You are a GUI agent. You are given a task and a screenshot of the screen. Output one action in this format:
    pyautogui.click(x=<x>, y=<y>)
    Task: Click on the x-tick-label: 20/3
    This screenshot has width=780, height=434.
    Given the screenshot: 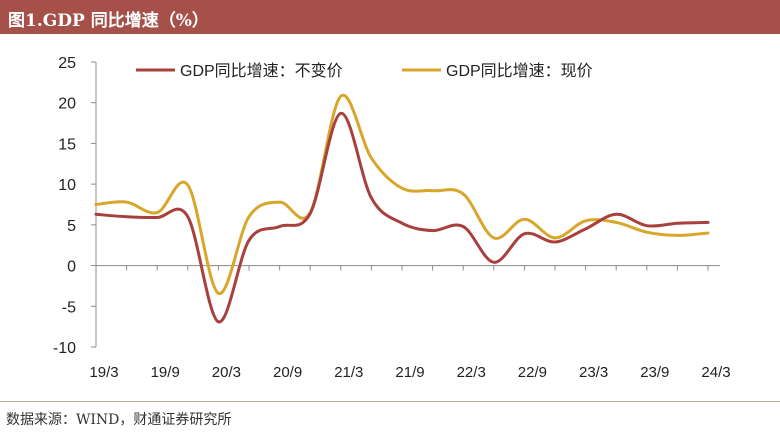 What is the action you would take?
    pyautogui.click(x=226, y=372)
    